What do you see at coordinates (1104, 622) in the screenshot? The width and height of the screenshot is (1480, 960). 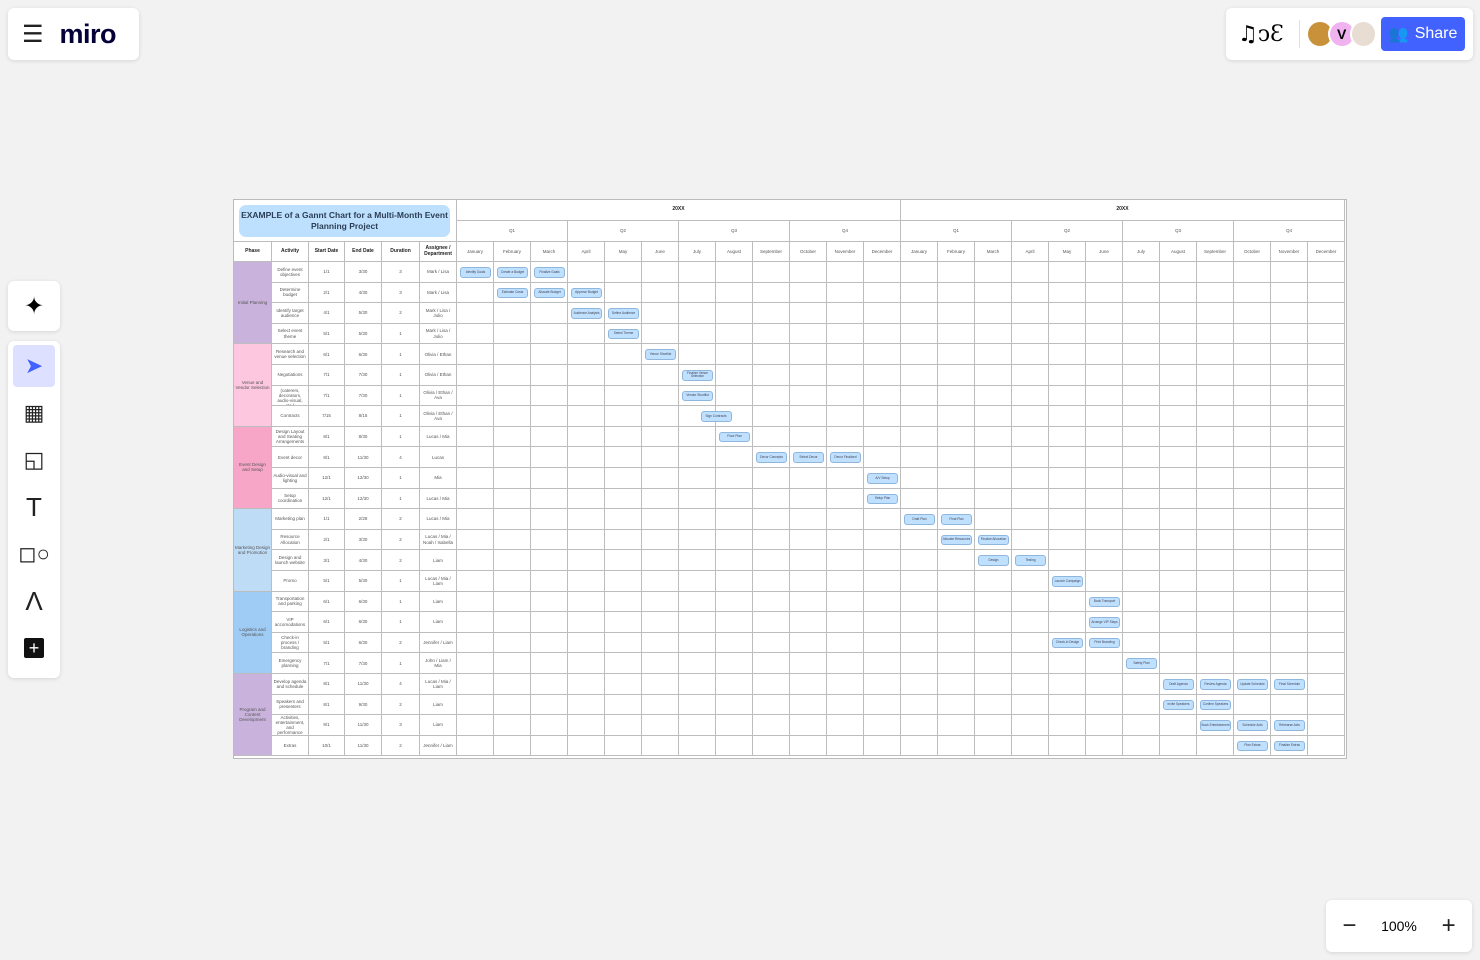 I see `gantt-bar: Arrange VIP Stays` at bounding box center [1104, 622].